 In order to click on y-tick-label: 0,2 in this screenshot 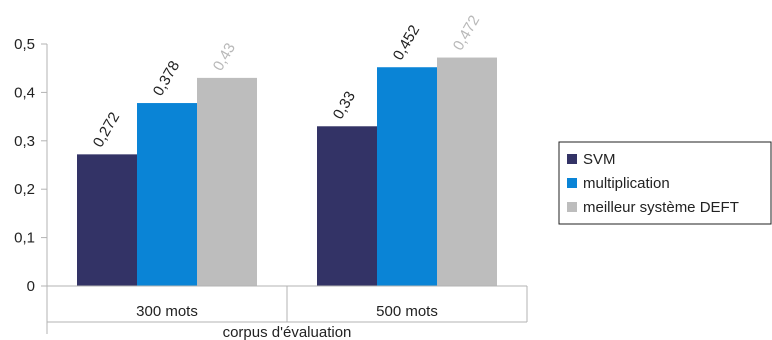, I will do `click(24, 189)`.